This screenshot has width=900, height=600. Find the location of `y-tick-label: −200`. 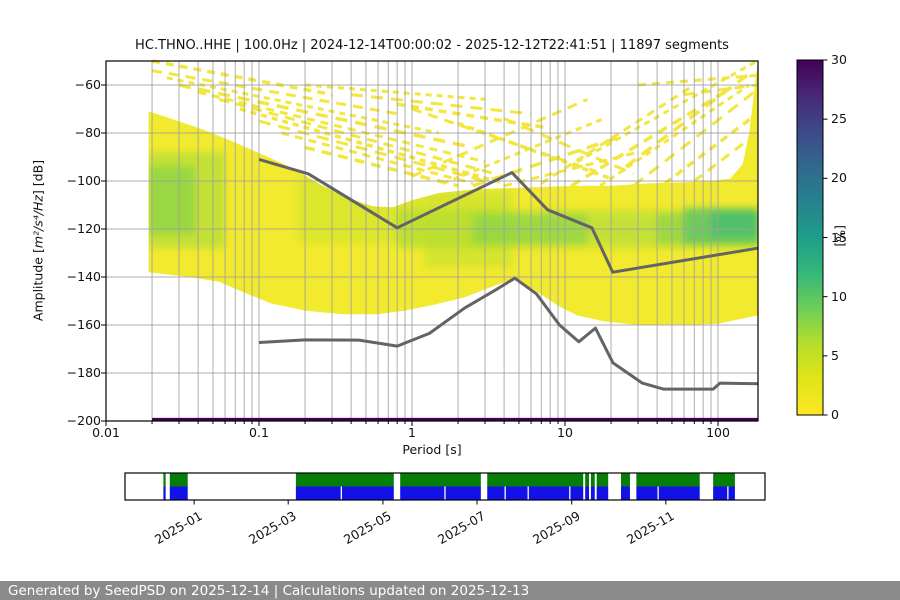

y-tick-label: −200 is located at coordinates (83, 420).